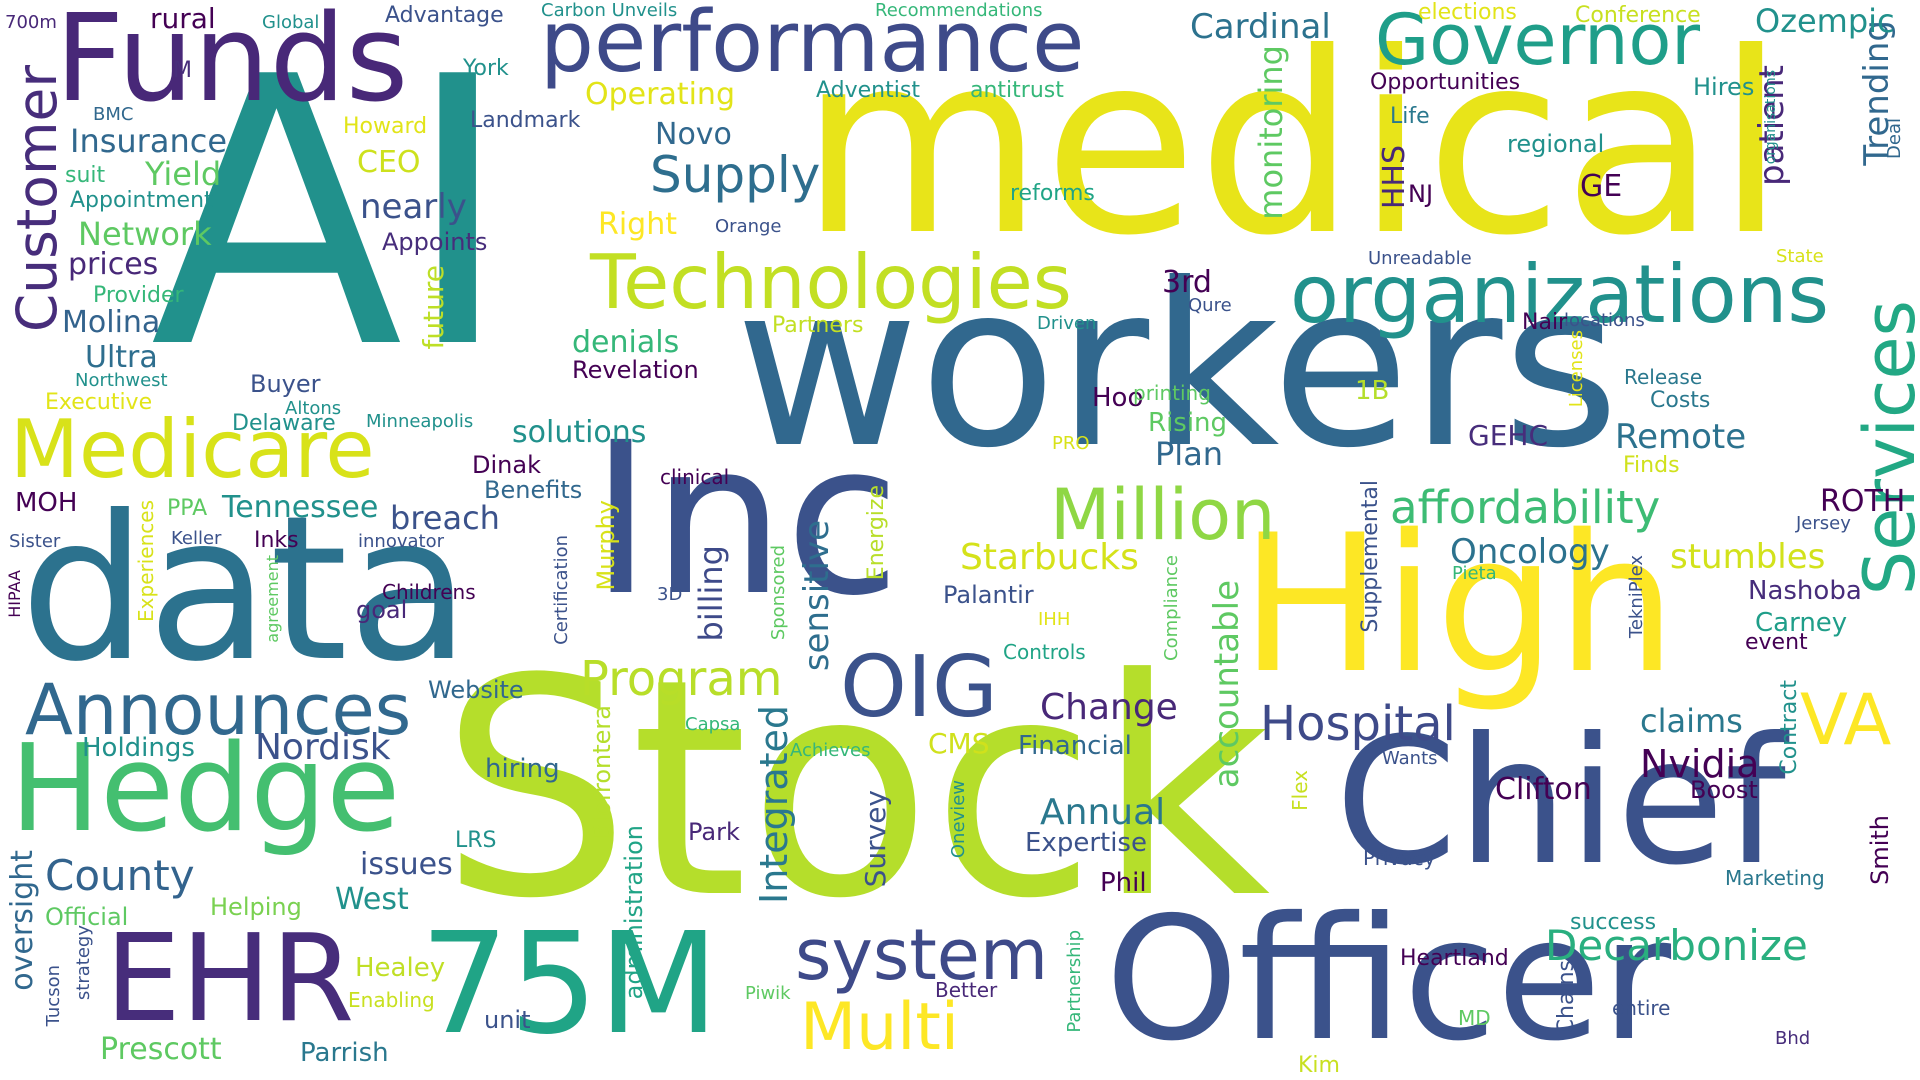 The height and width of the screenshot is (1080, 1920). What do you see at coordinates (1410, 758) in the screenshot?
I see `word: Wants` at bounding box center [1410, 758].